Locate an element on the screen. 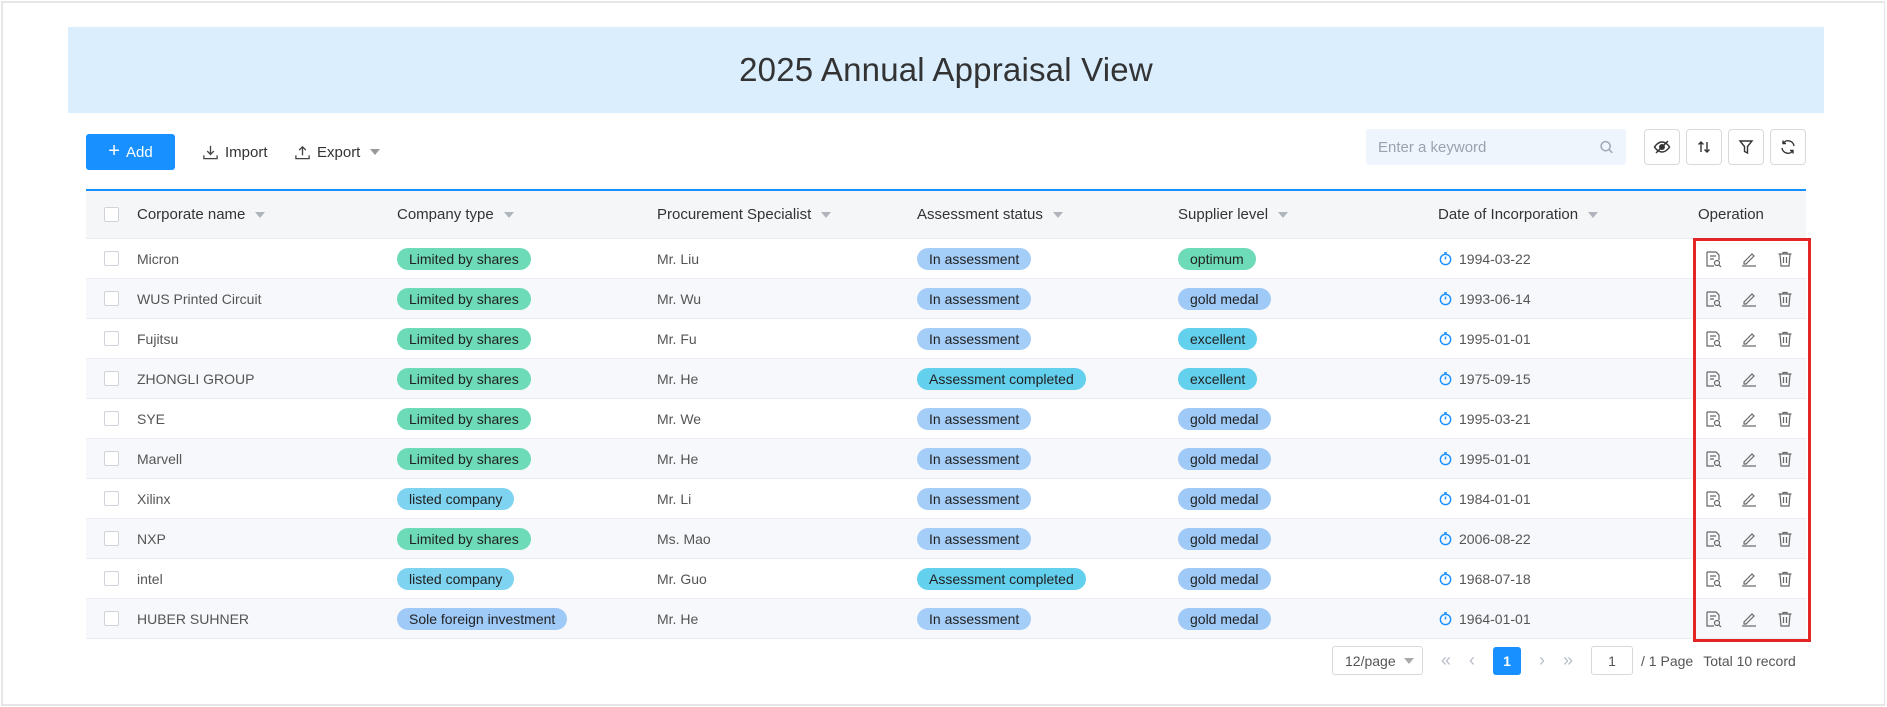 The width and height of the screenshot is (1887, 707). next-page-icon: › is located at coordinates (1542, 660).